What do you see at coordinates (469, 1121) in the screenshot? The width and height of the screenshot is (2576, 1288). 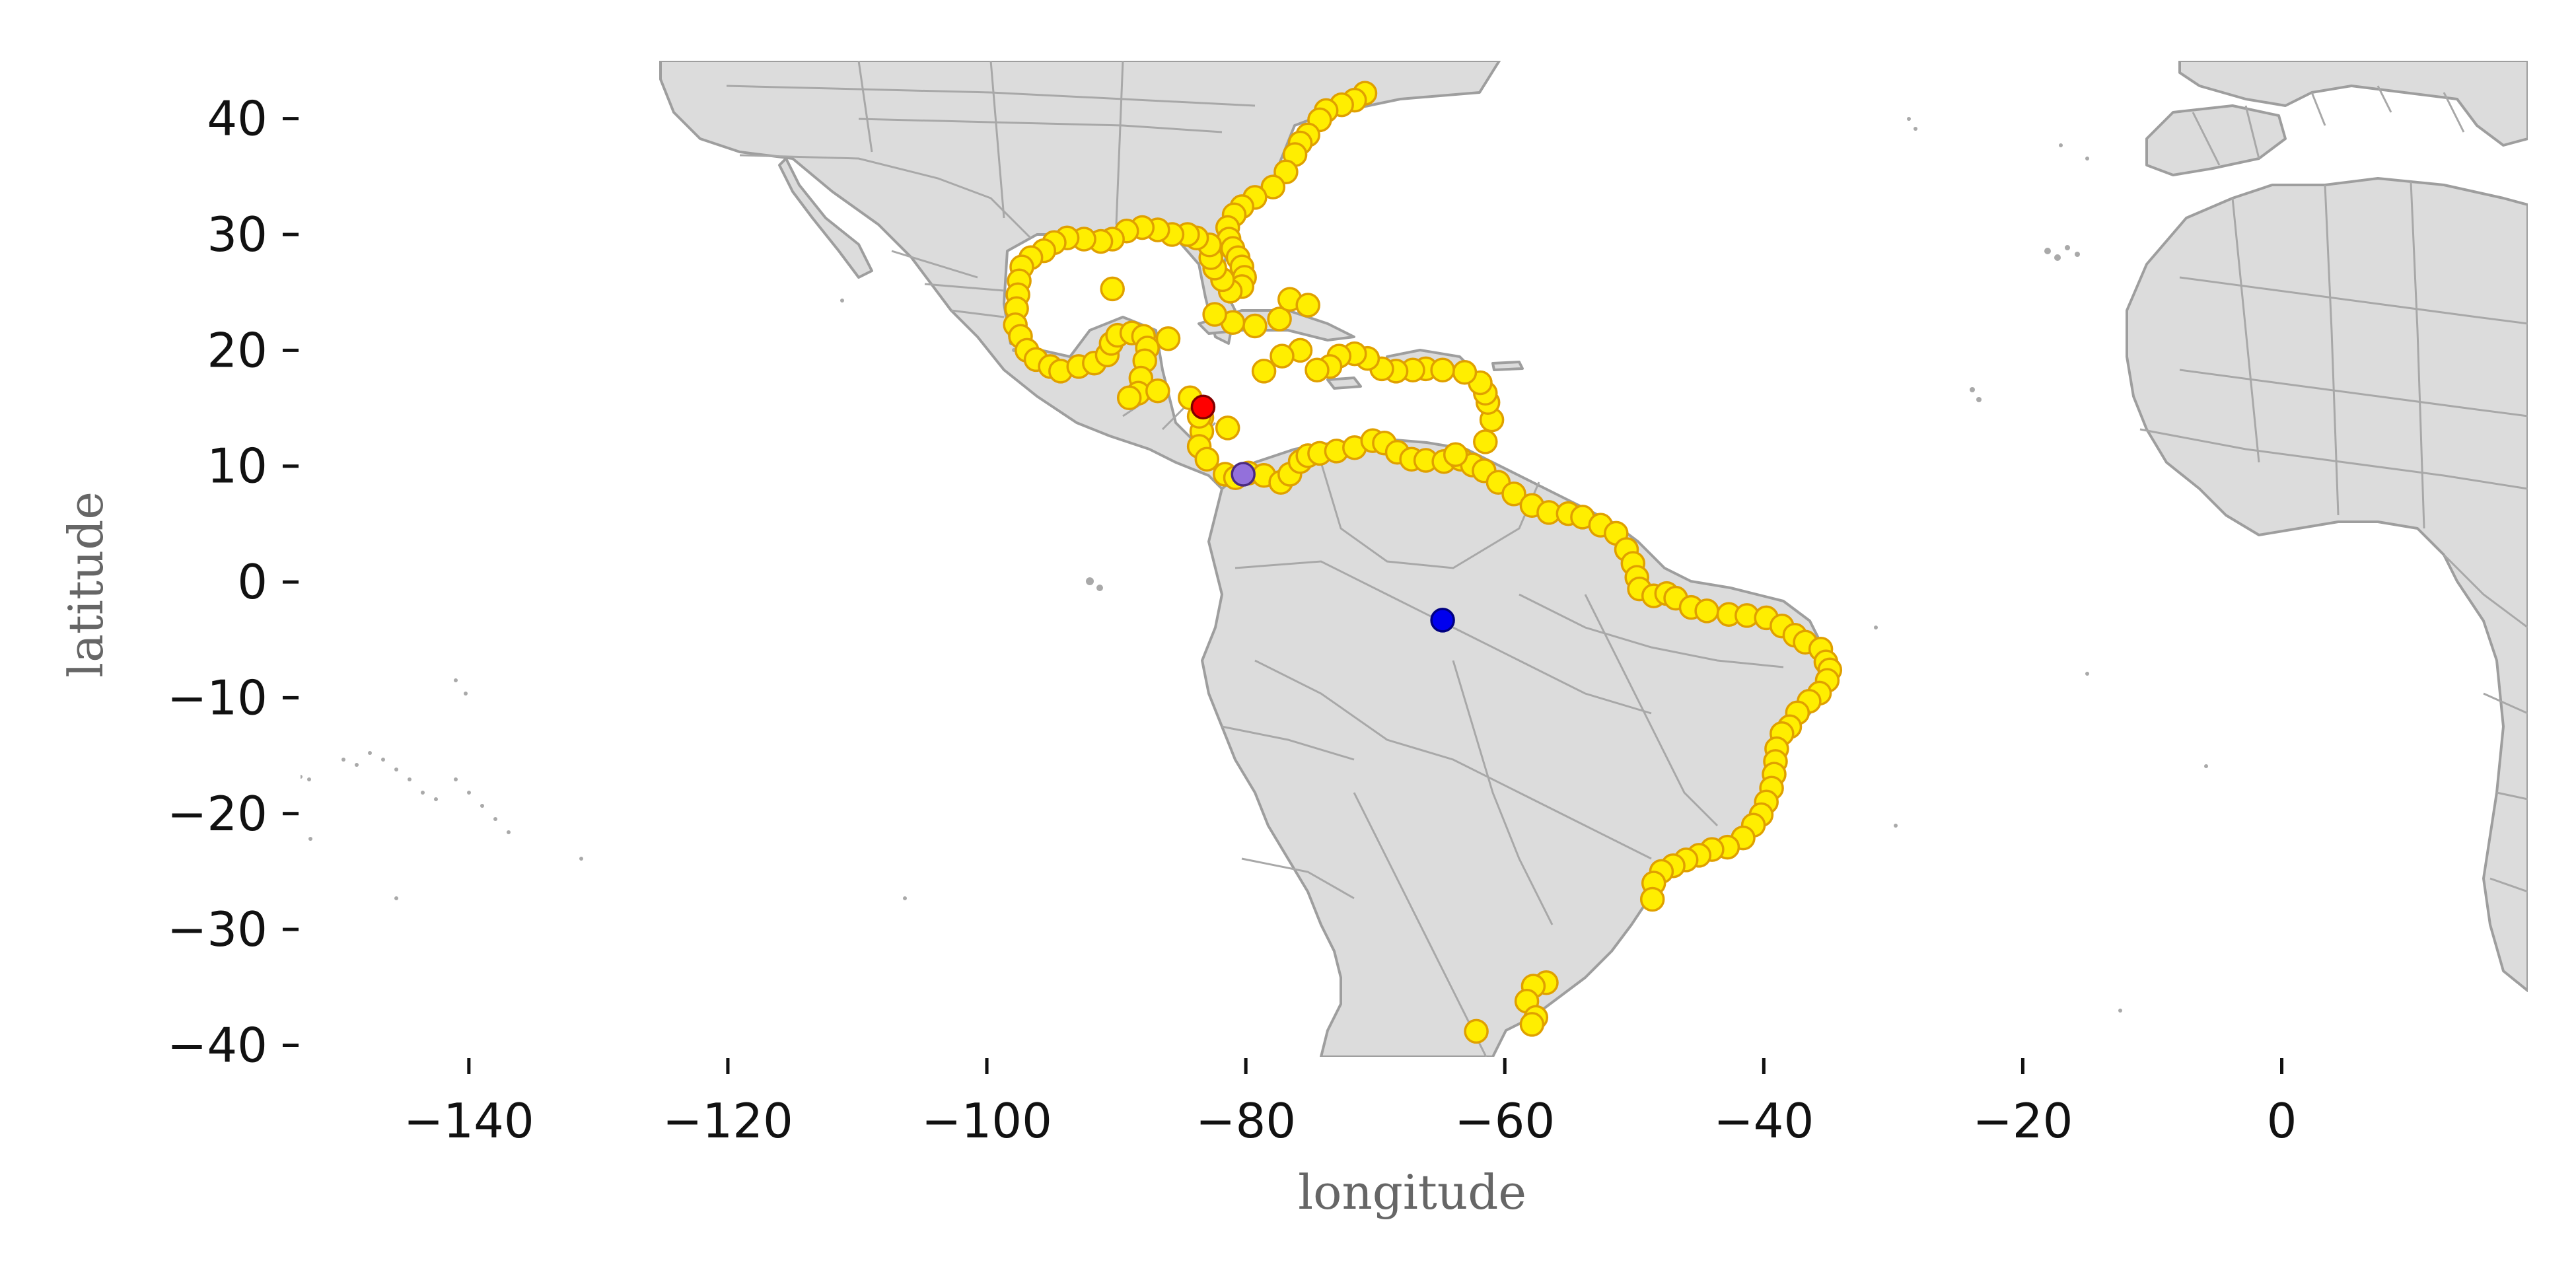 I see `x-tick-label: −140` at bounding box center [469, 1121].